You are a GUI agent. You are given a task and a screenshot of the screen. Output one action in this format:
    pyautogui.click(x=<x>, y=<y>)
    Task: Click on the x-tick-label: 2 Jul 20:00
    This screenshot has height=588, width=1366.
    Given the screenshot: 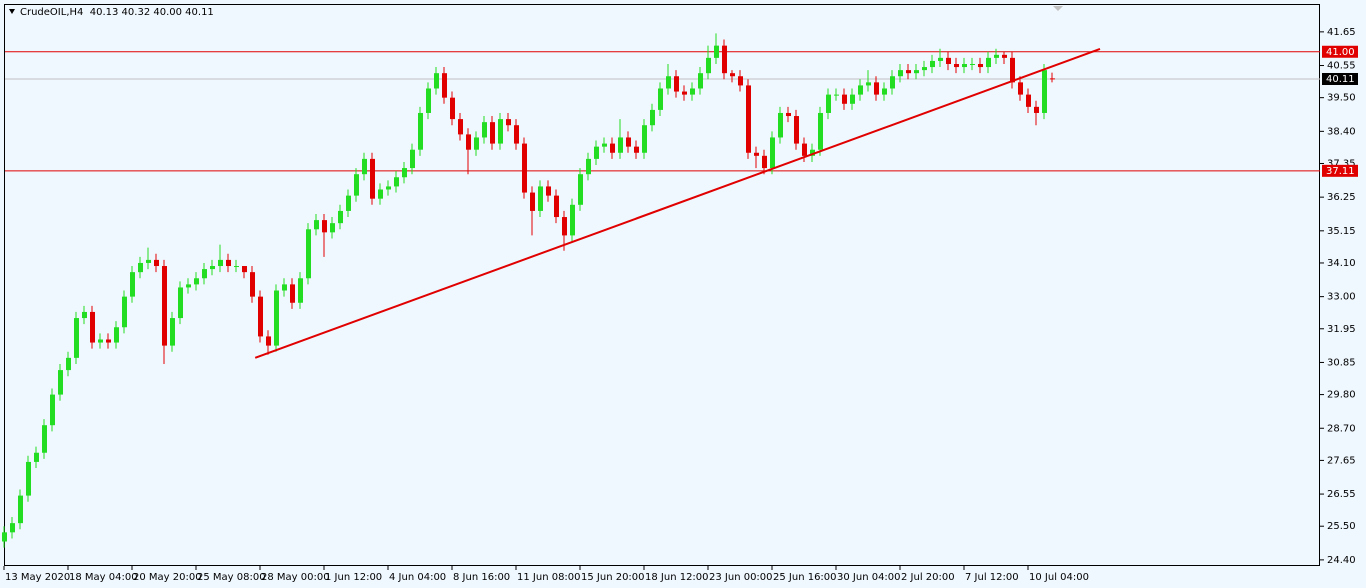 What is the action you would take?
    pyautogui.click(x=928, y=577)
    